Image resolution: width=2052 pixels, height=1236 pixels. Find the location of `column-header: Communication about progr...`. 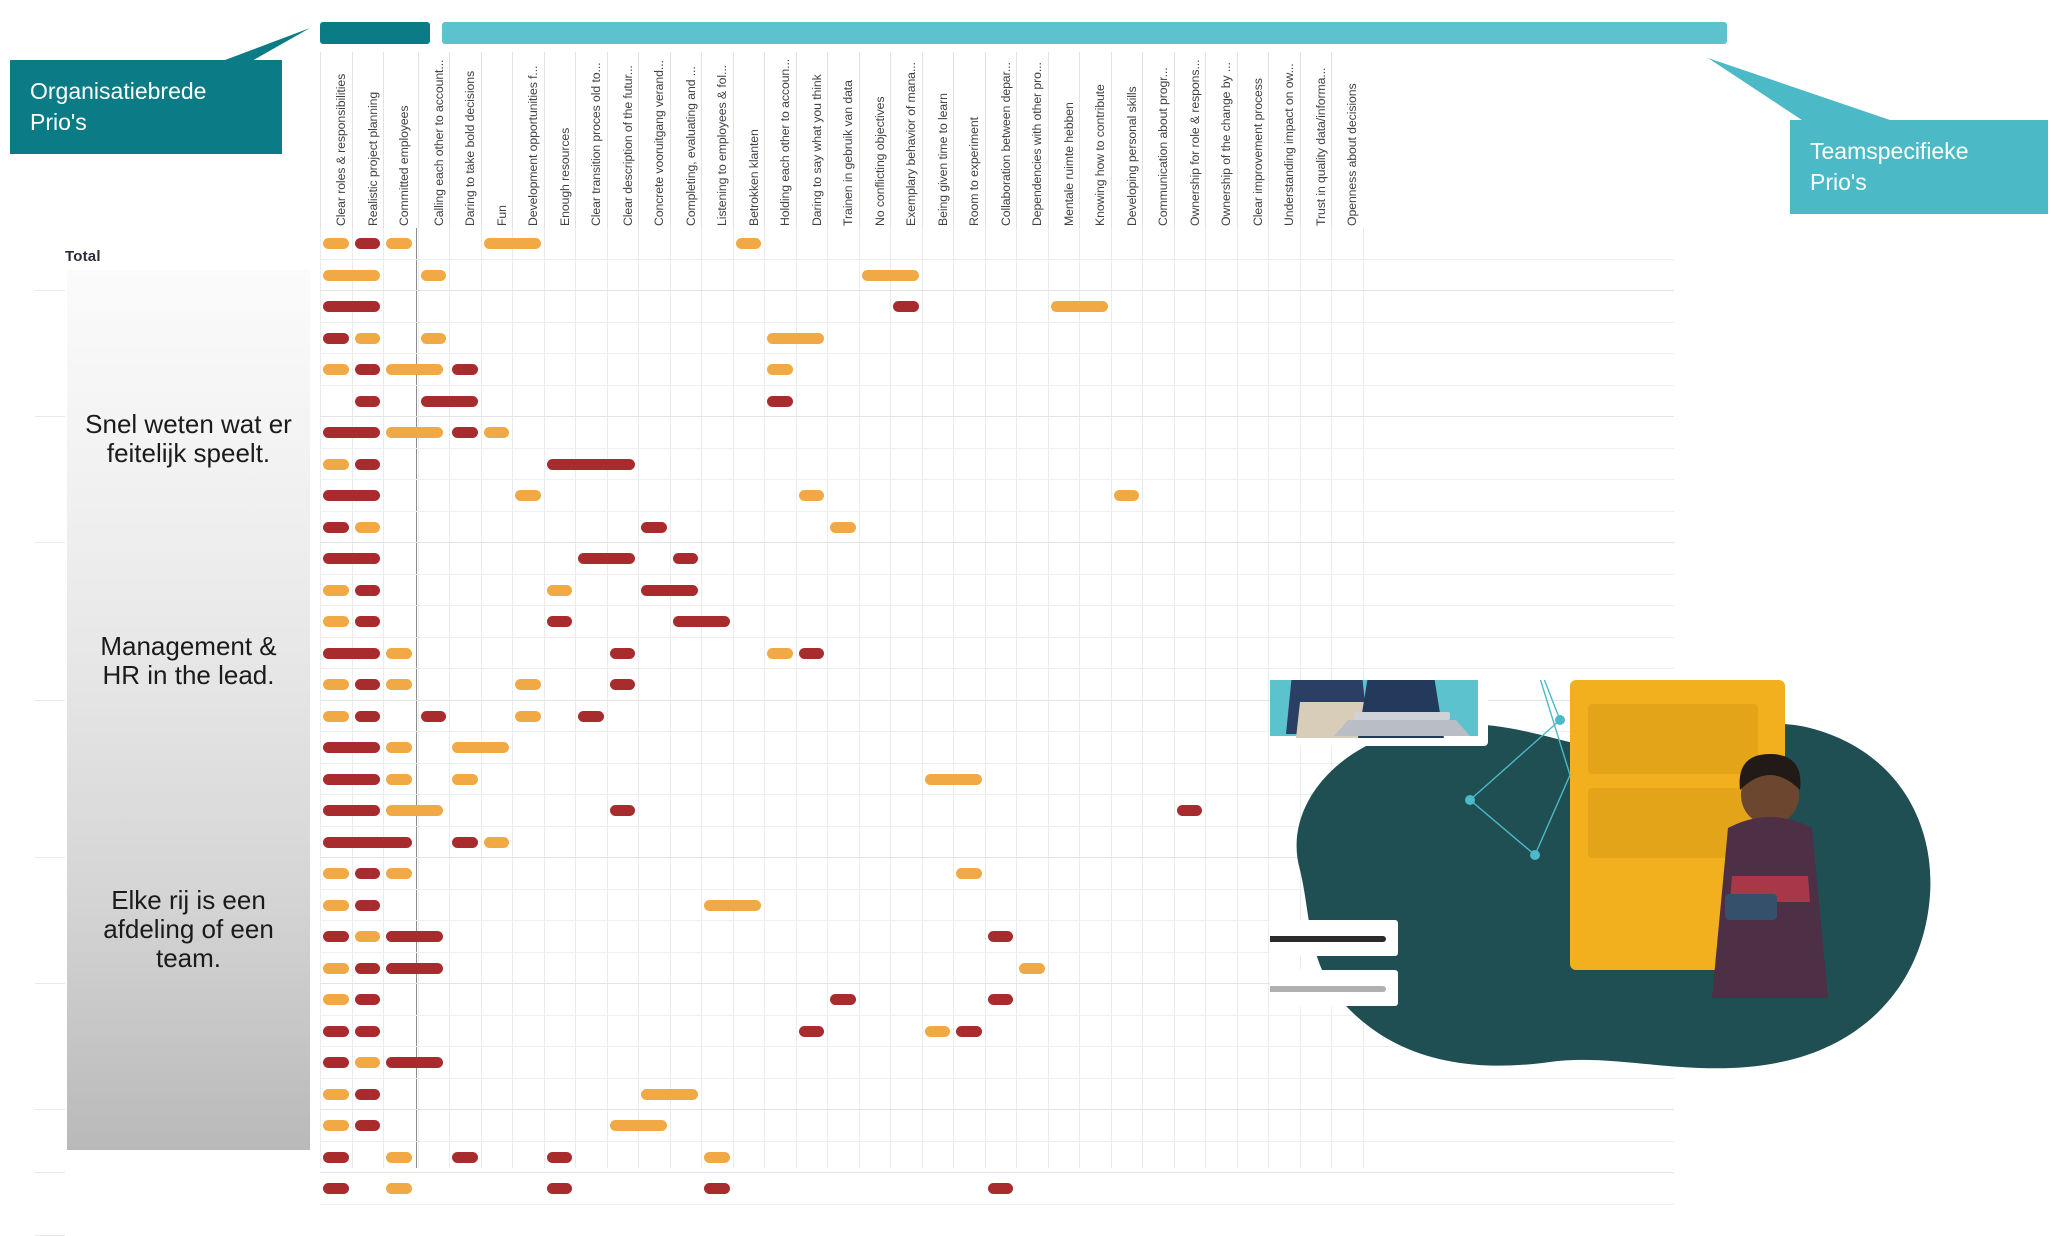

column-header: Communication about progr... is located at coordinates (1158, 140).